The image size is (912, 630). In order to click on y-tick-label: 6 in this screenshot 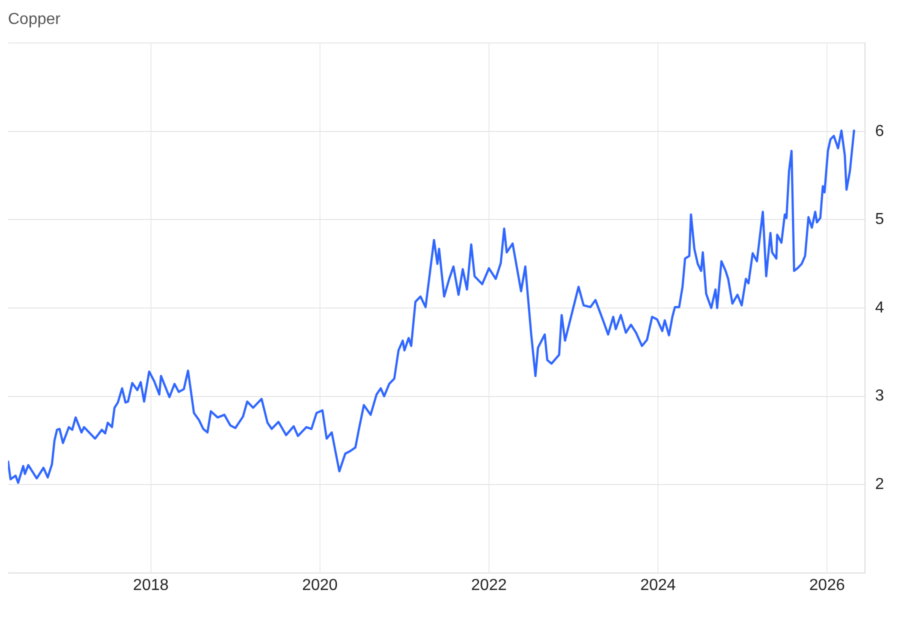, I will do `click(879, 131)`.